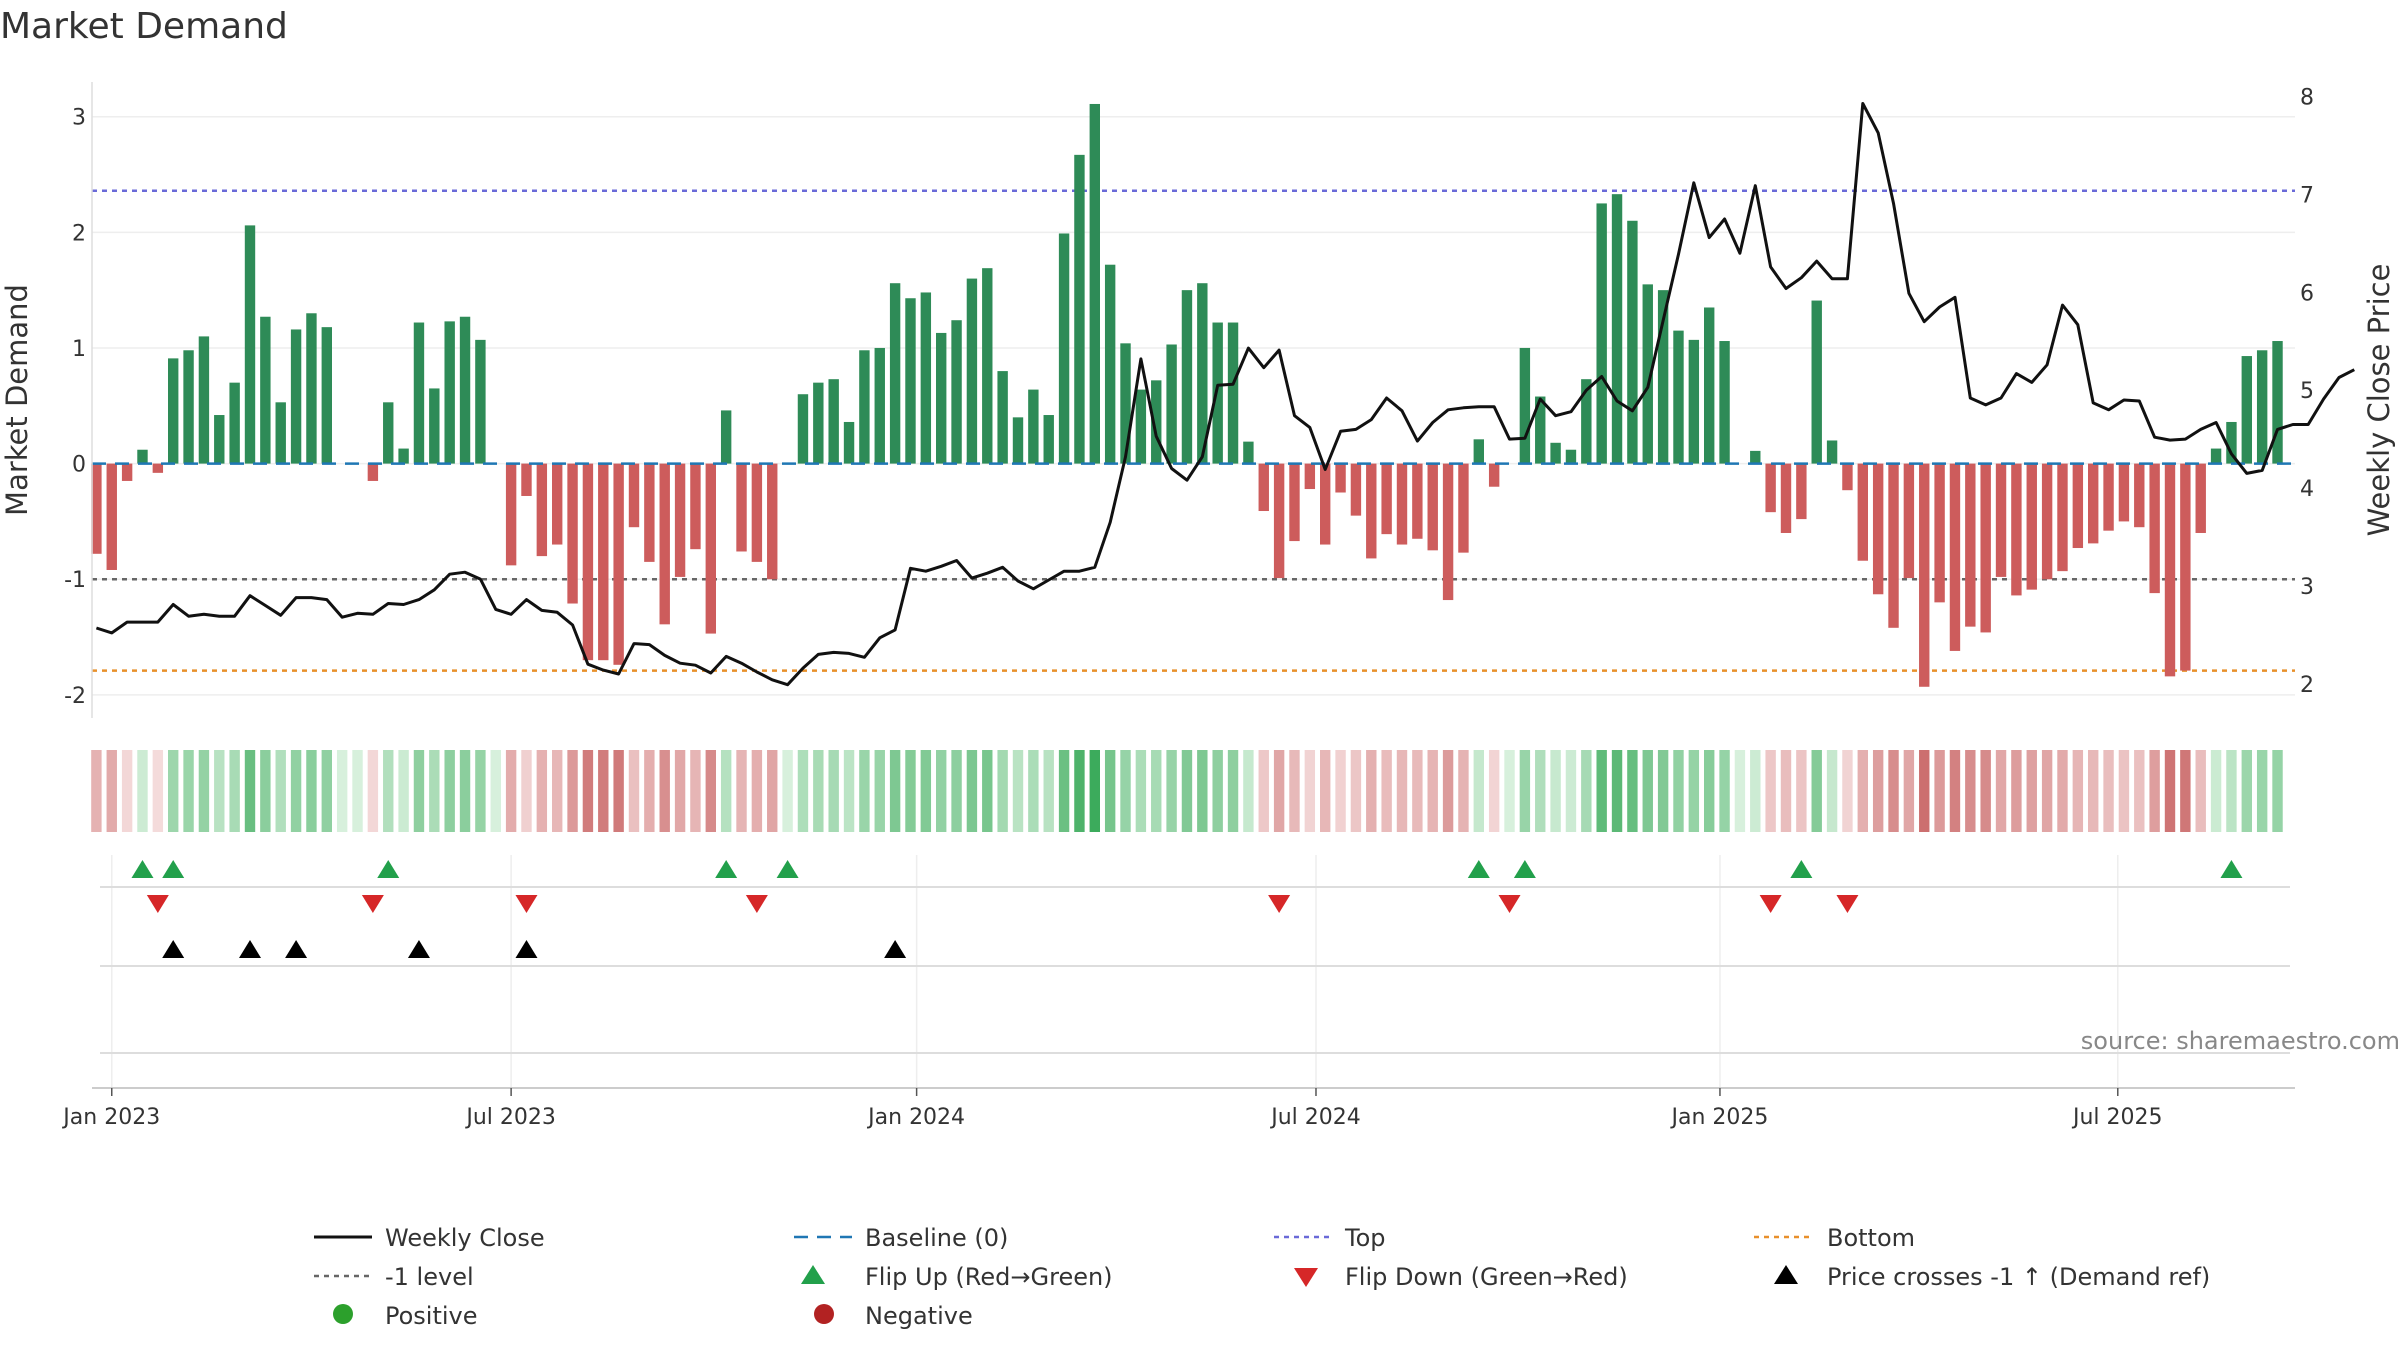 The height and width of the screenshot is (1350, 2400). Describe the element at coordinates (1315, 1117) in the screenshot. I see `x-tick-label: Jul 2024` at that location.